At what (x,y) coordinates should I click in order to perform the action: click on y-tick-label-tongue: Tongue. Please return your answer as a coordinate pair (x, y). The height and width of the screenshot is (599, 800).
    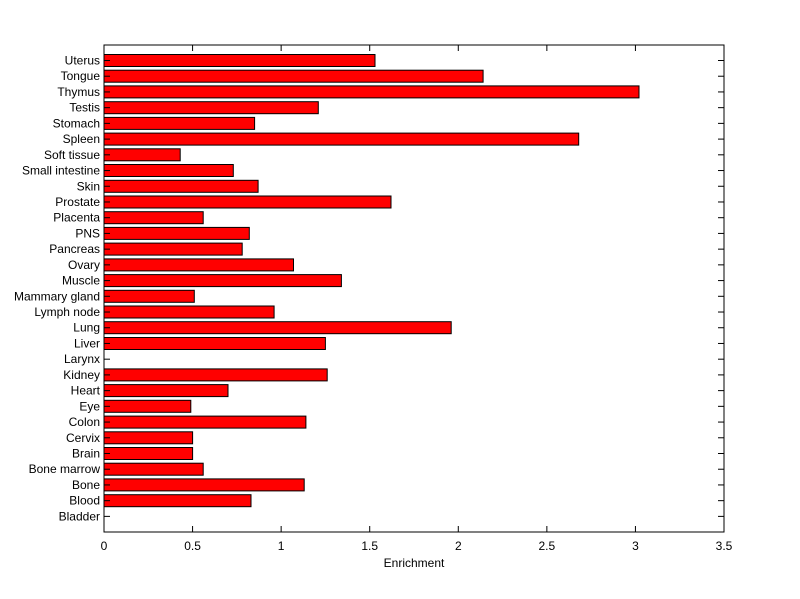
    Looking at the image, I should click on (81, 76).